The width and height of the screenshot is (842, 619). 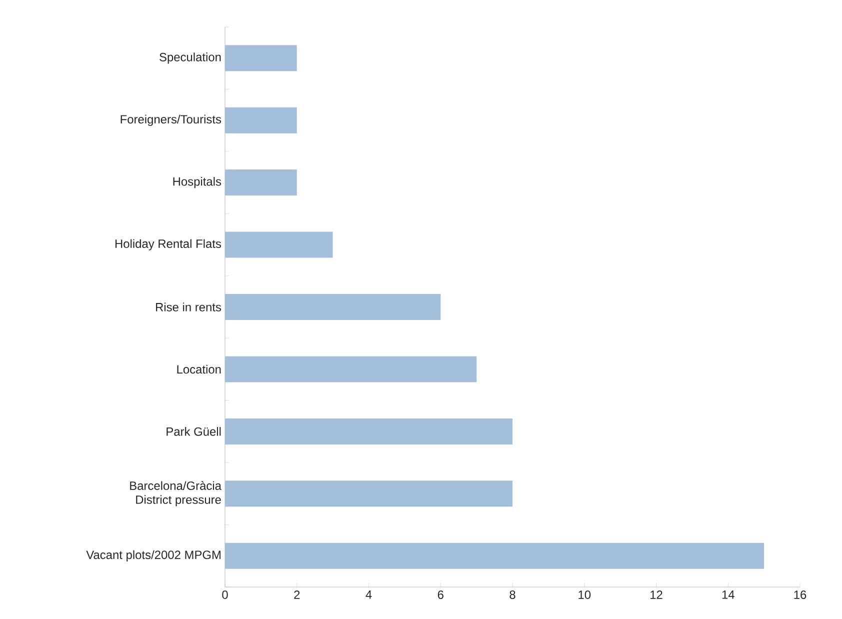 I want to click on y-tick-label: Vacant plots/2002 MPGM, so click(x=153, y=556).